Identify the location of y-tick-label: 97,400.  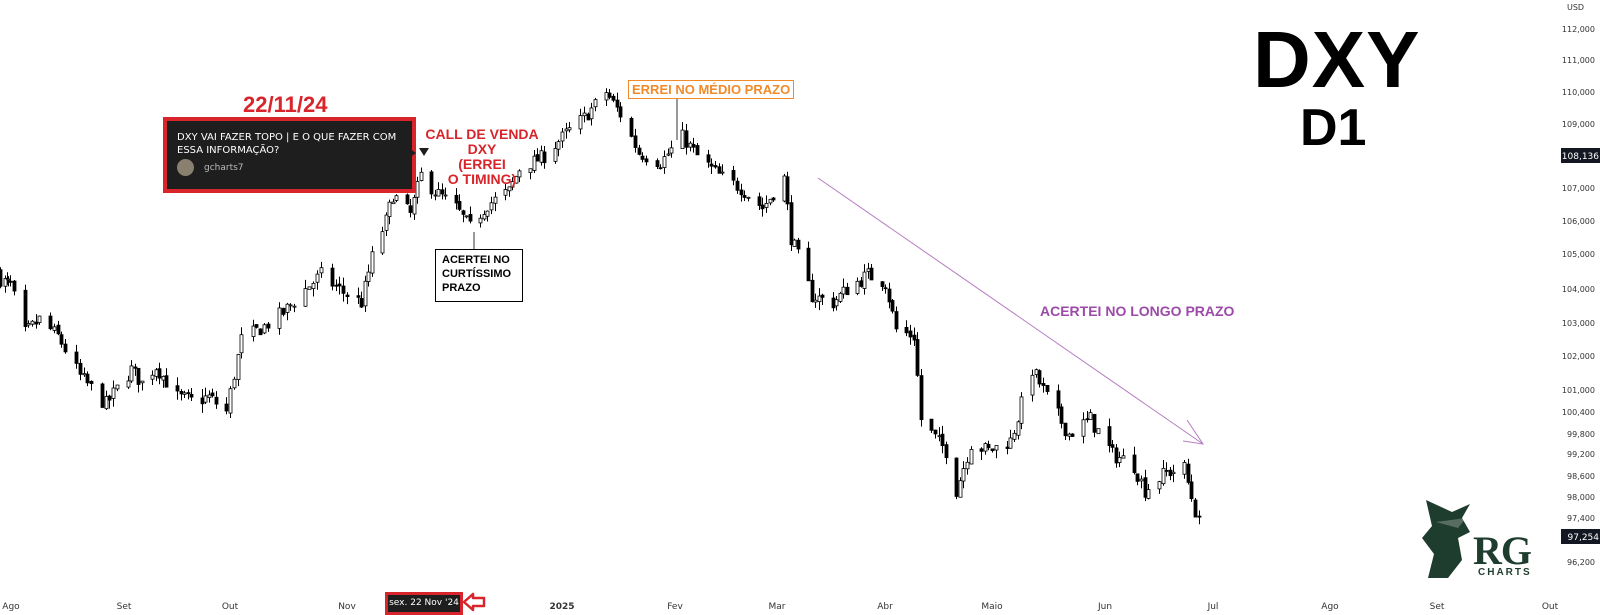
(1581, 518).